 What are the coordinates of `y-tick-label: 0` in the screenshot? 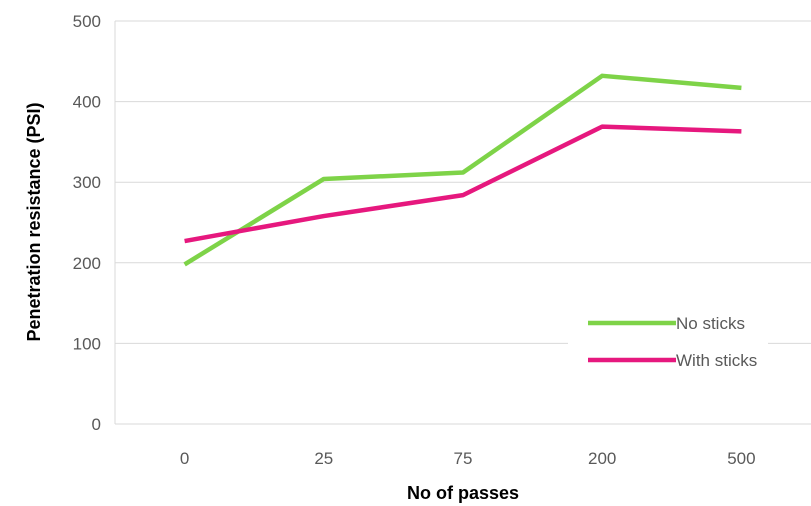 It's located at (96, 424).